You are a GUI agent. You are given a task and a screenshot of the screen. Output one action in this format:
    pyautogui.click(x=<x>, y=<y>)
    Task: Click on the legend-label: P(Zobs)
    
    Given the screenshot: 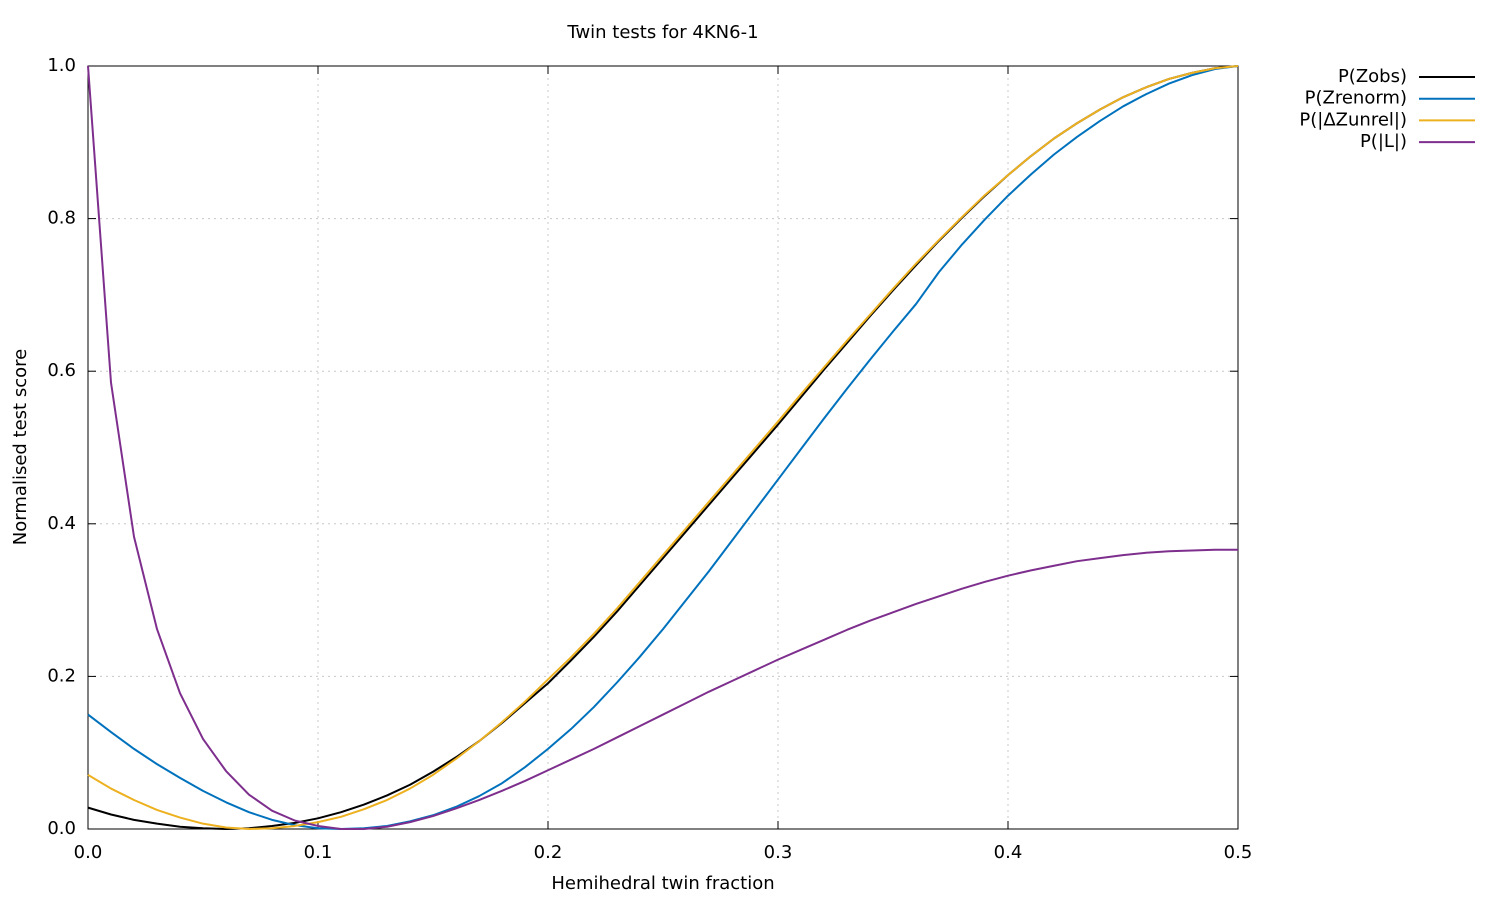 What is the action you would take?
    pyautogui.click(x=1372, y=76)
    